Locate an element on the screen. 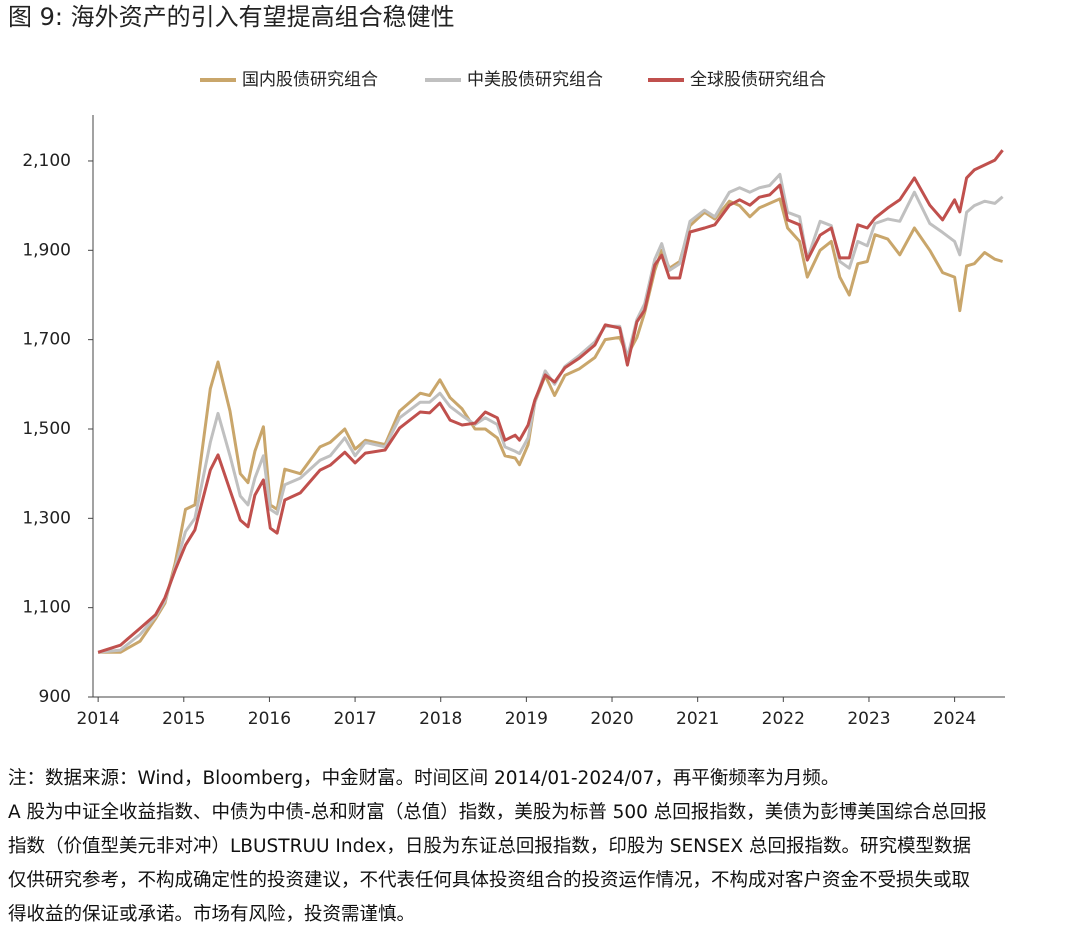 The image size is (1080, 952). y-tick-label: 1,500 is located at coordinates (46, 429).